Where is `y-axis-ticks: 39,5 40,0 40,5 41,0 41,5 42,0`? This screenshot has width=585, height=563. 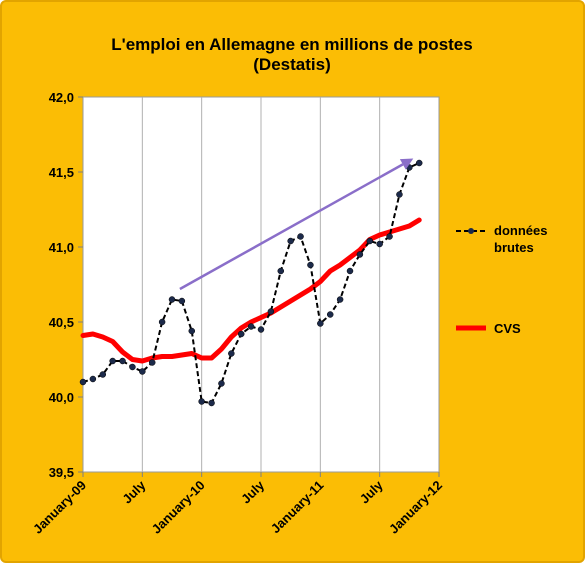
y-axis-ticks: 39,5 40,0 40,5 41,0 41,5 42,0 is located at coordinates (66, 285).